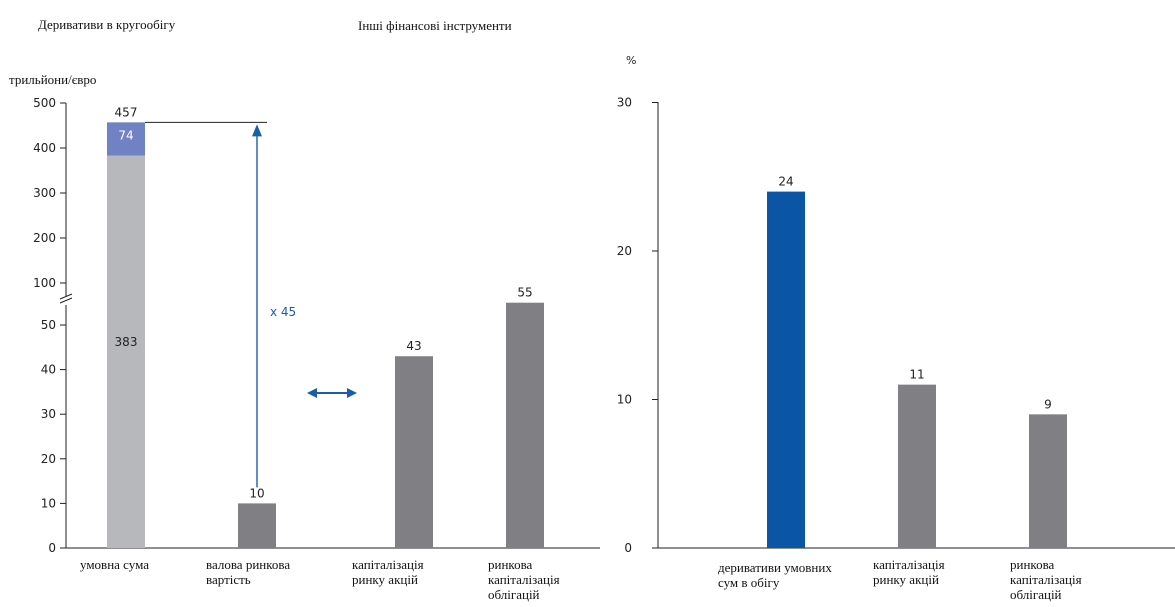 The width and height of the screenshot is (1175, 607). I want to click on data-label: 24, so click(785, 182).